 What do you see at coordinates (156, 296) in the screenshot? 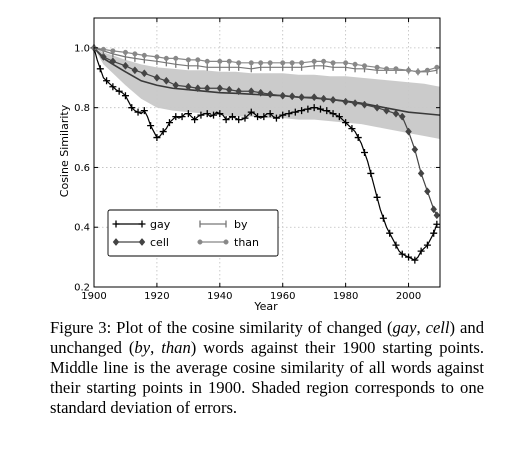
I see `x-tick-label: 1920` at bounding box center [156, 296].